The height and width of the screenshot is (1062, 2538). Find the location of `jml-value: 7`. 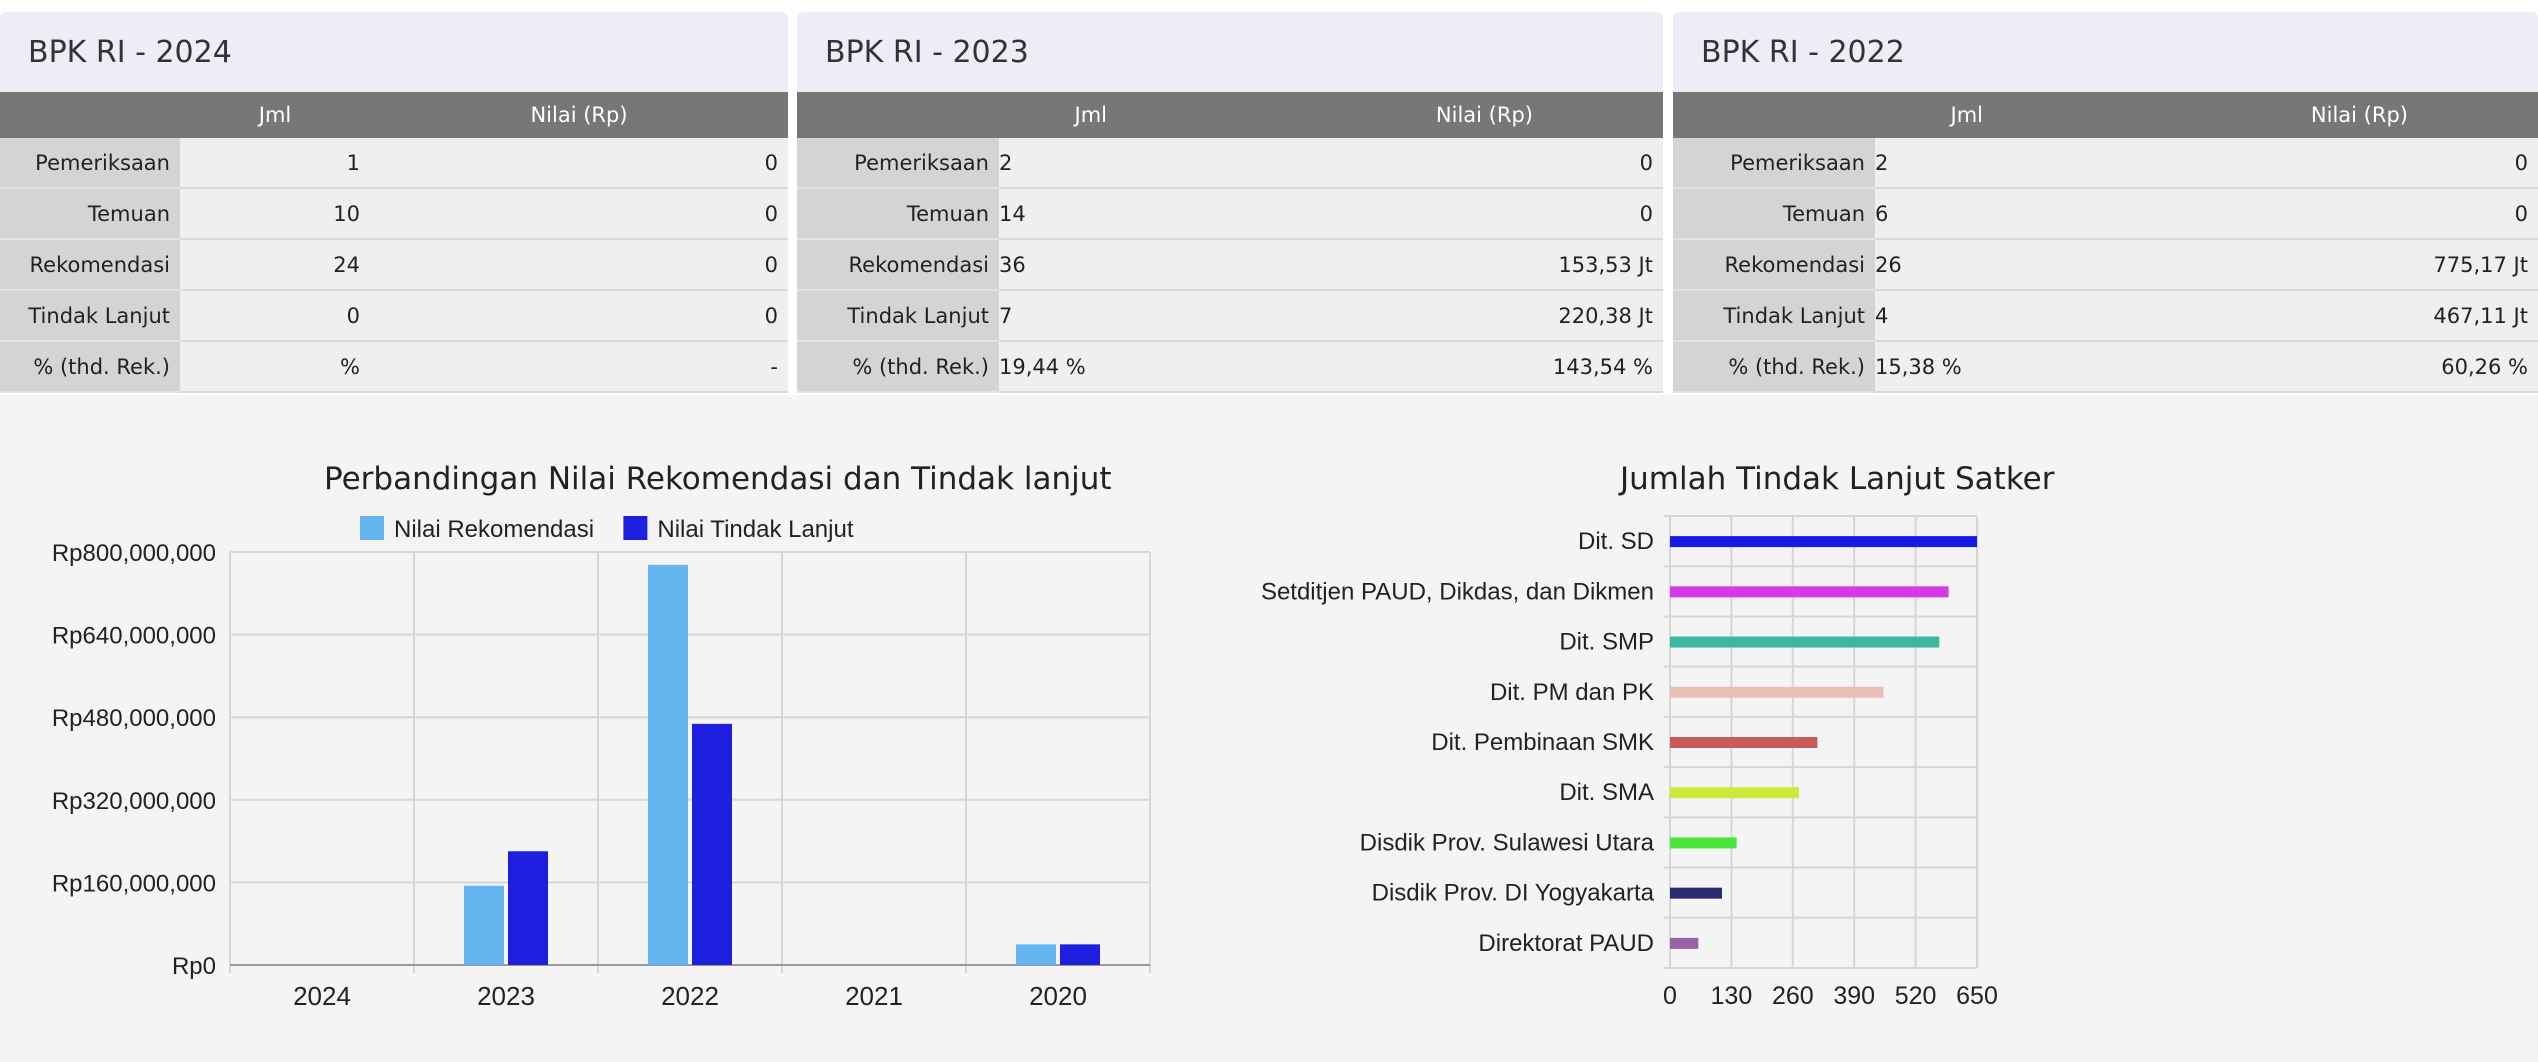

jml-value: 7 is located at coordinates (1053, 316).